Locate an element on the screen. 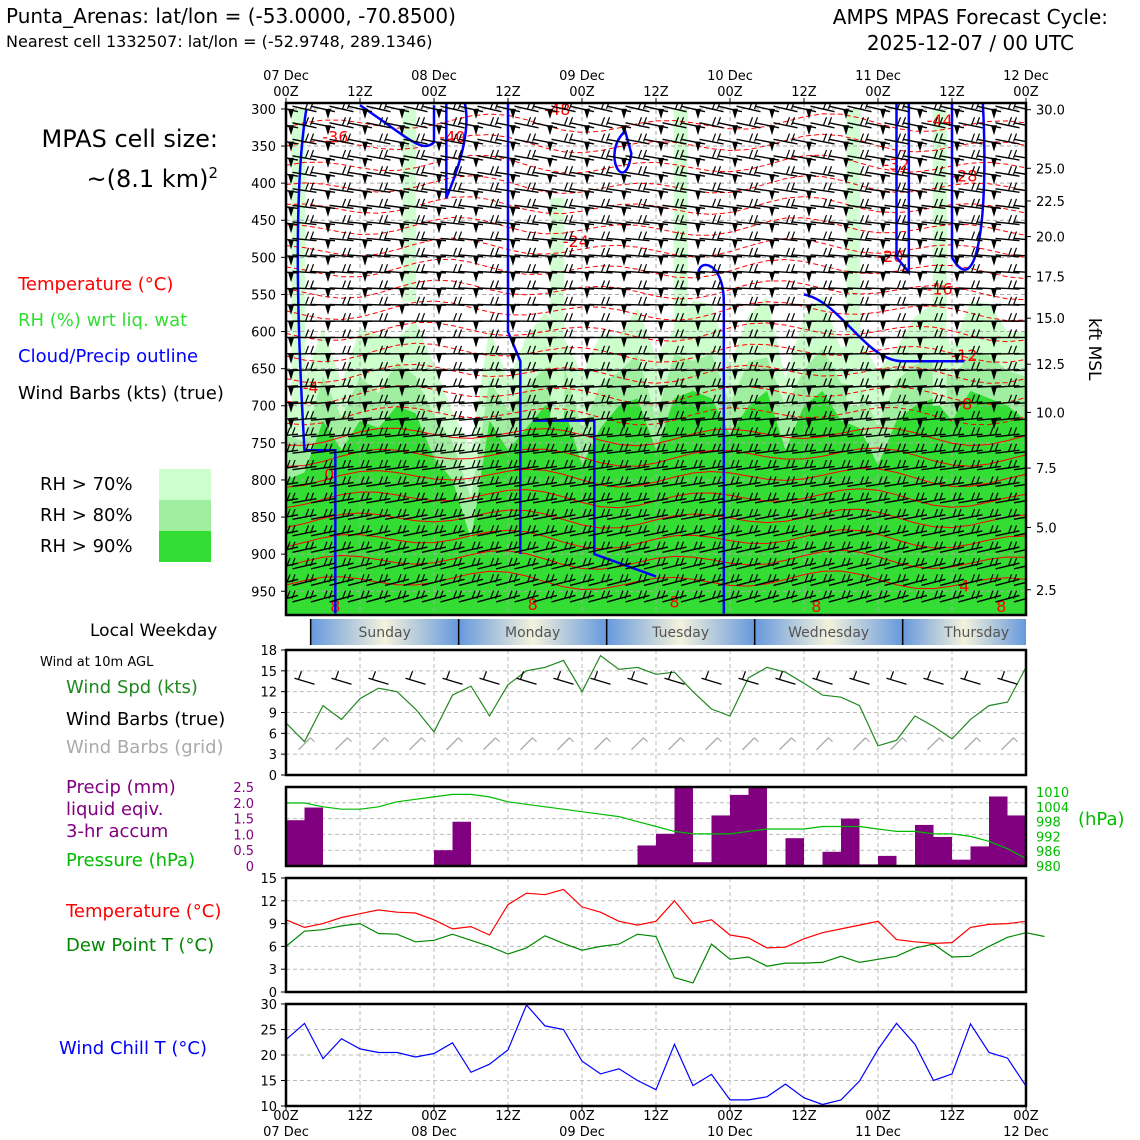 This screenshot has height=1140, width=1140. bottom-hour-label: 12Z is located at coordinates (656, 1116).